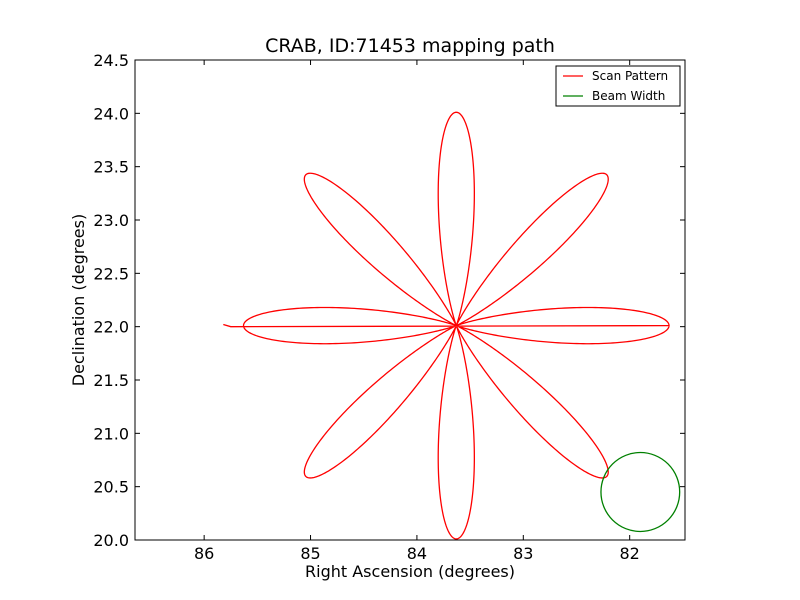 This screenshot has width=800, height=600. I want to click on y-axis-label: Declination (degrees), so click(78, 300).